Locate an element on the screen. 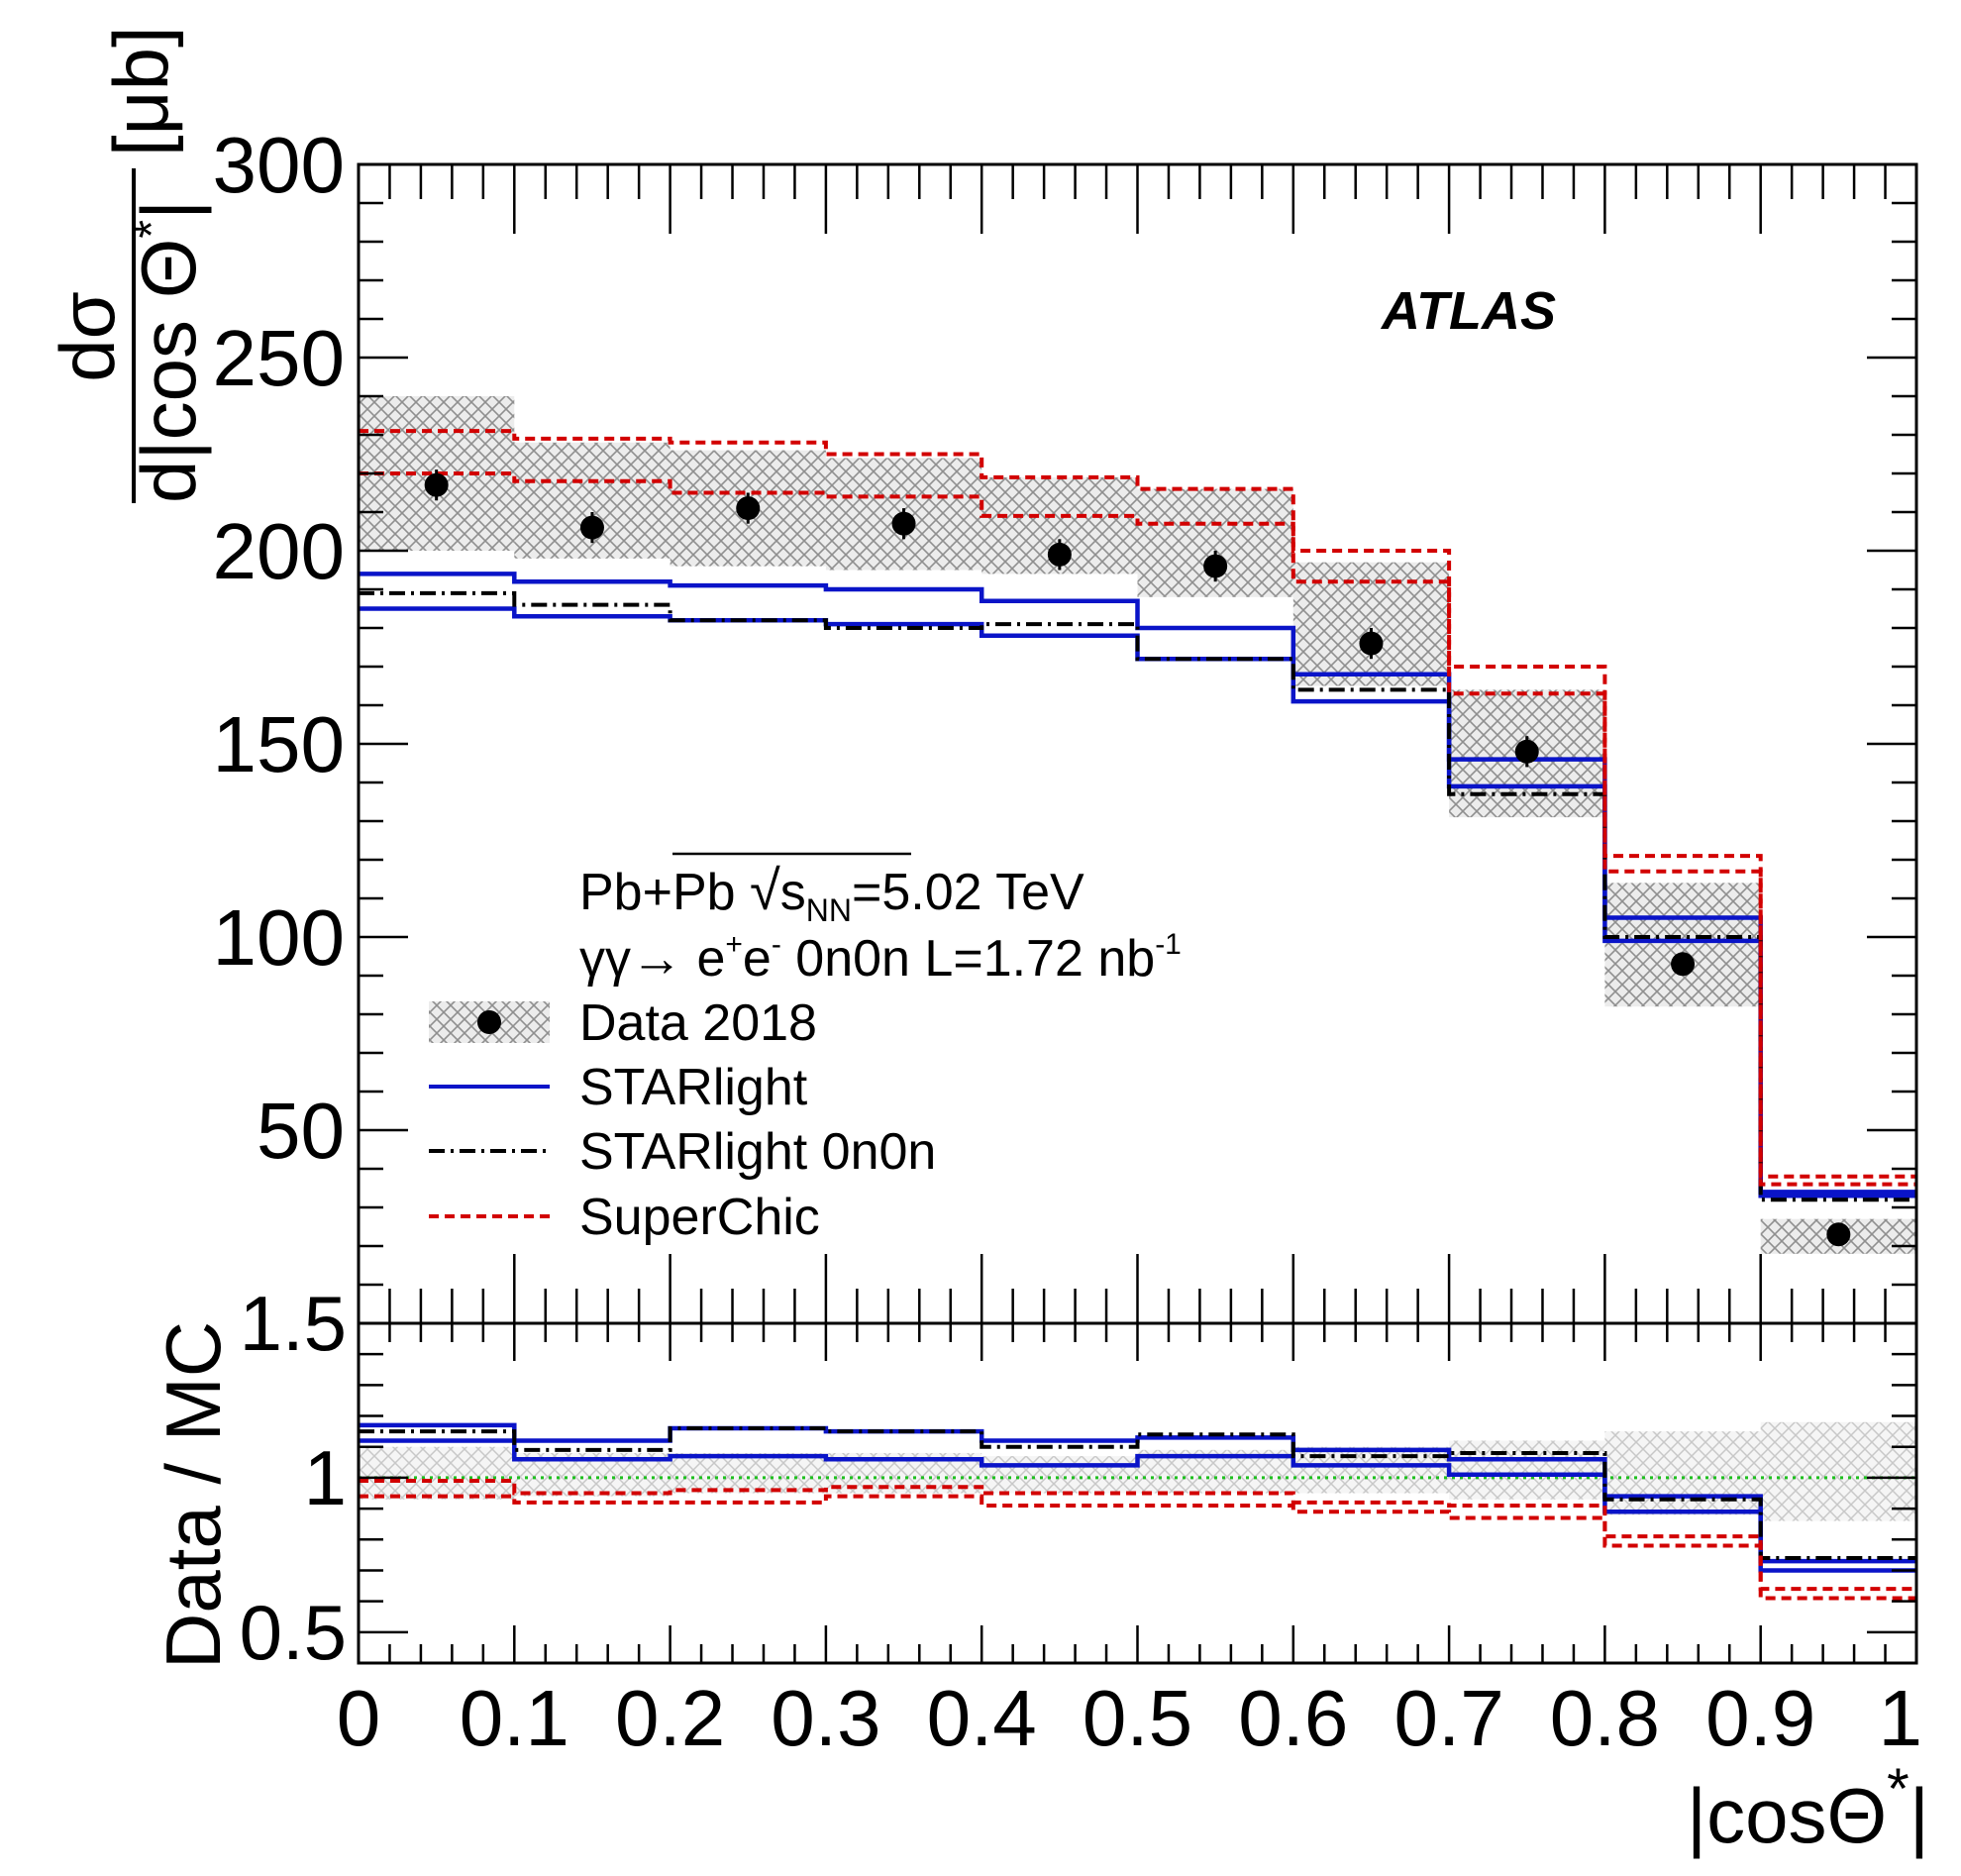 This screenshot has height=1876, width=1961. legend-data-swatch-marker is located at coordinates (489, 1022).